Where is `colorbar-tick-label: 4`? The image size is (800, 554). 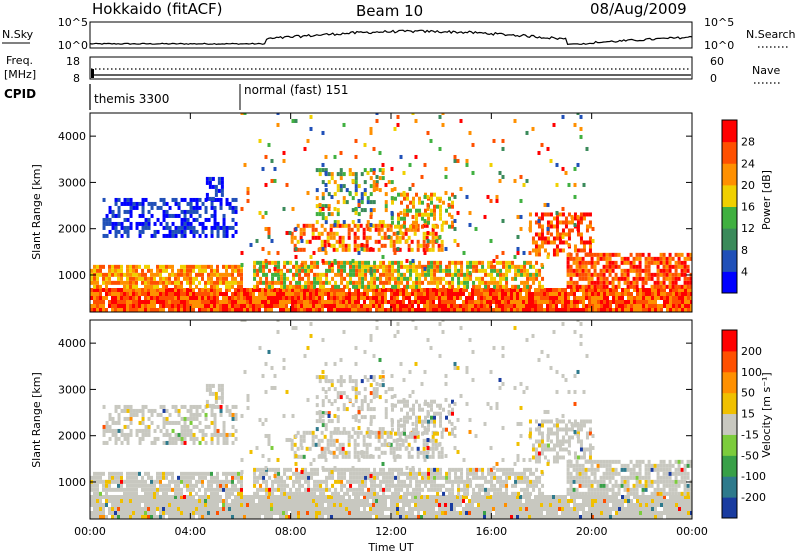
colorbar-tick-label: 4 is located at coordinates (744, 271).